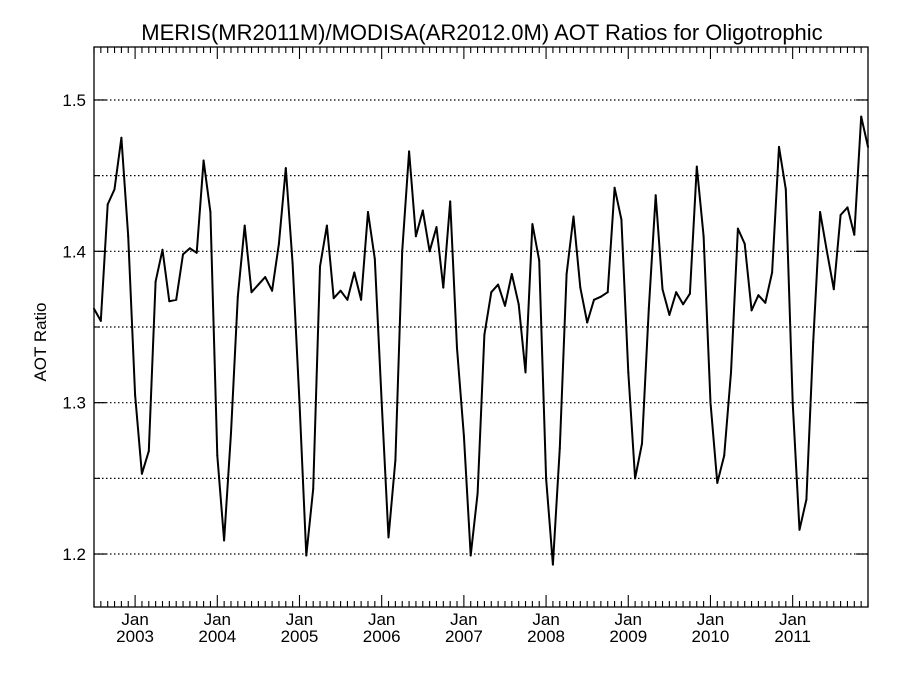  I want to click on x-tick-label-year: 2004, so click(217, 636).